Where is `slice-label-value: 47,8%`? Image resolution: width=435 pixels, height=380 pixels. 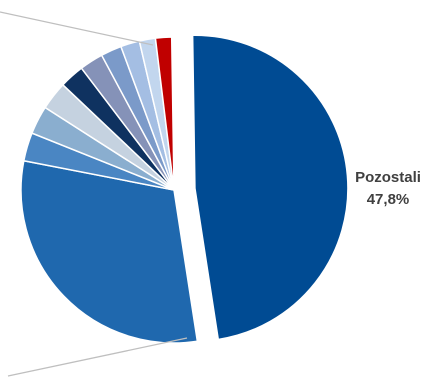
slice-label-value: 47,8% is located at coordinates (388, 199).